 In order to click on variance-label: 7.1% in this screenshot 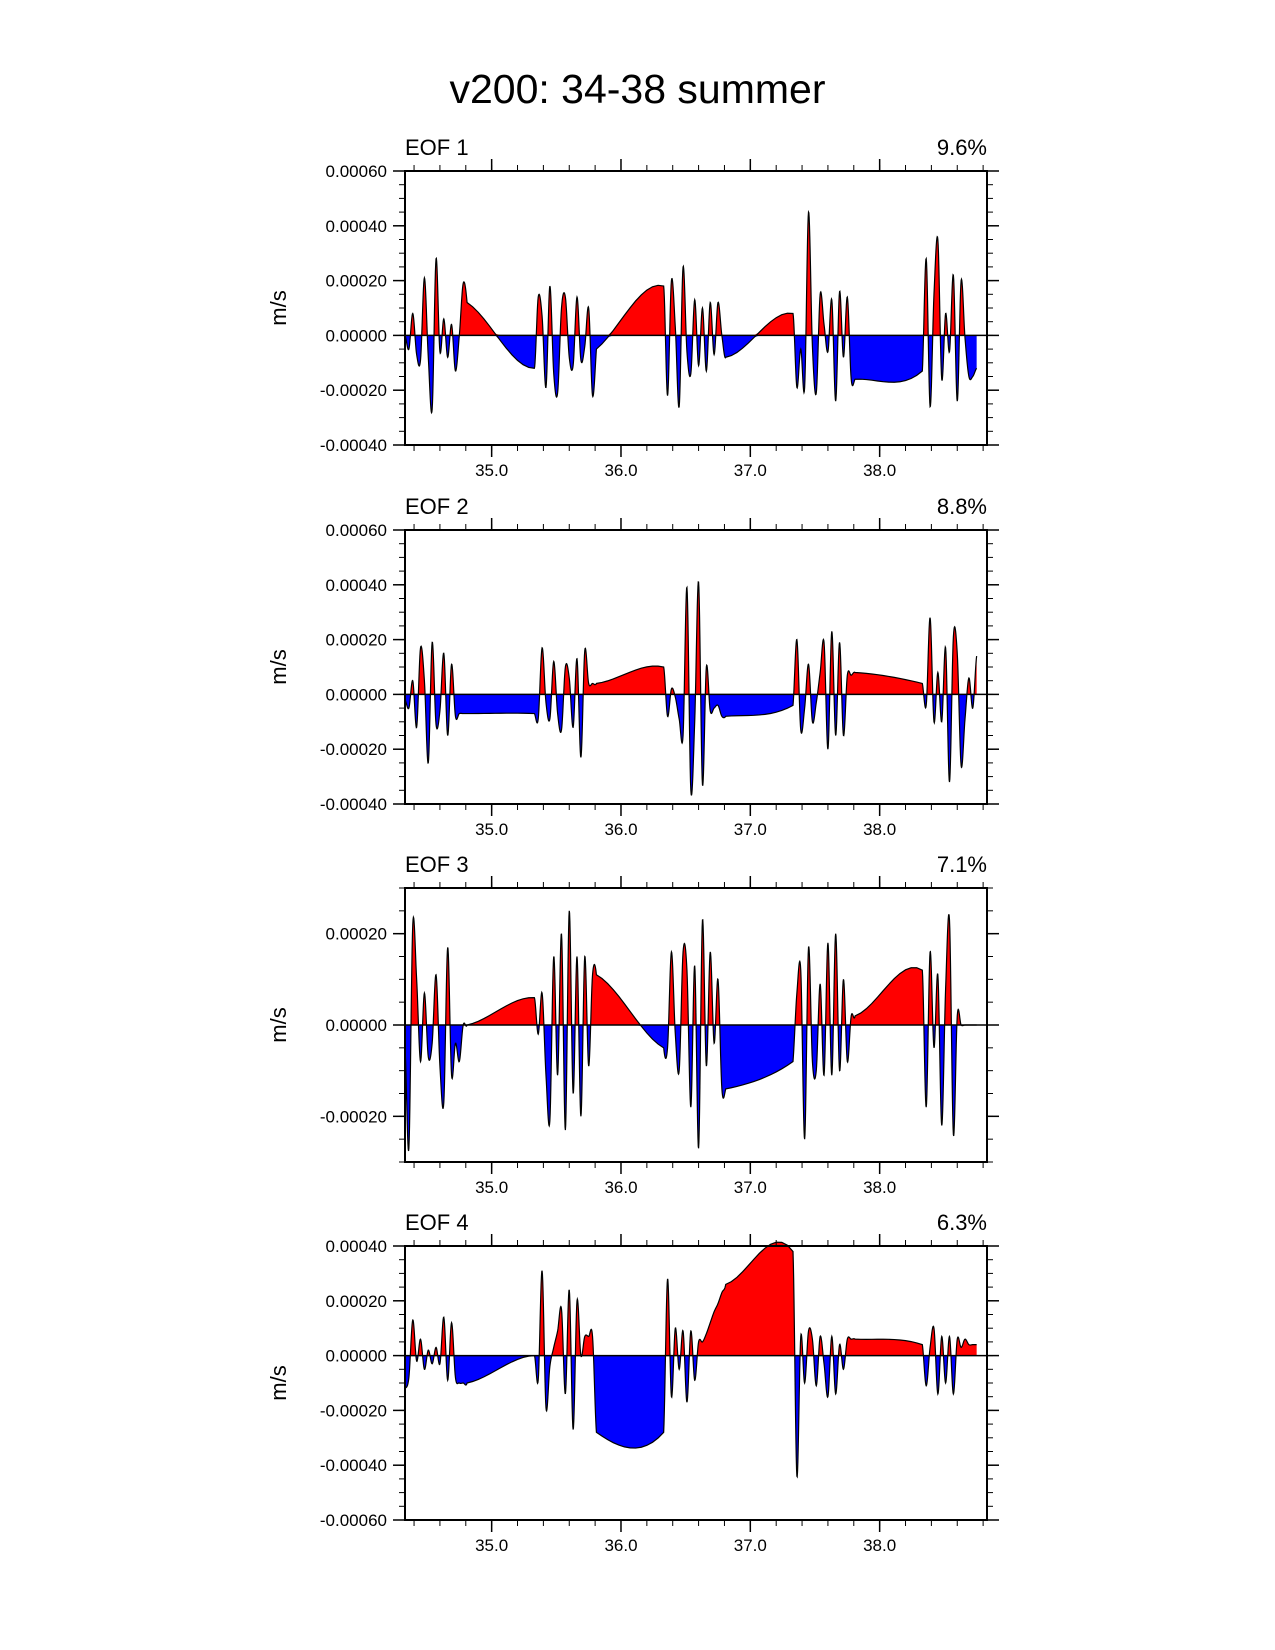, I will do `click(962, 864)`.